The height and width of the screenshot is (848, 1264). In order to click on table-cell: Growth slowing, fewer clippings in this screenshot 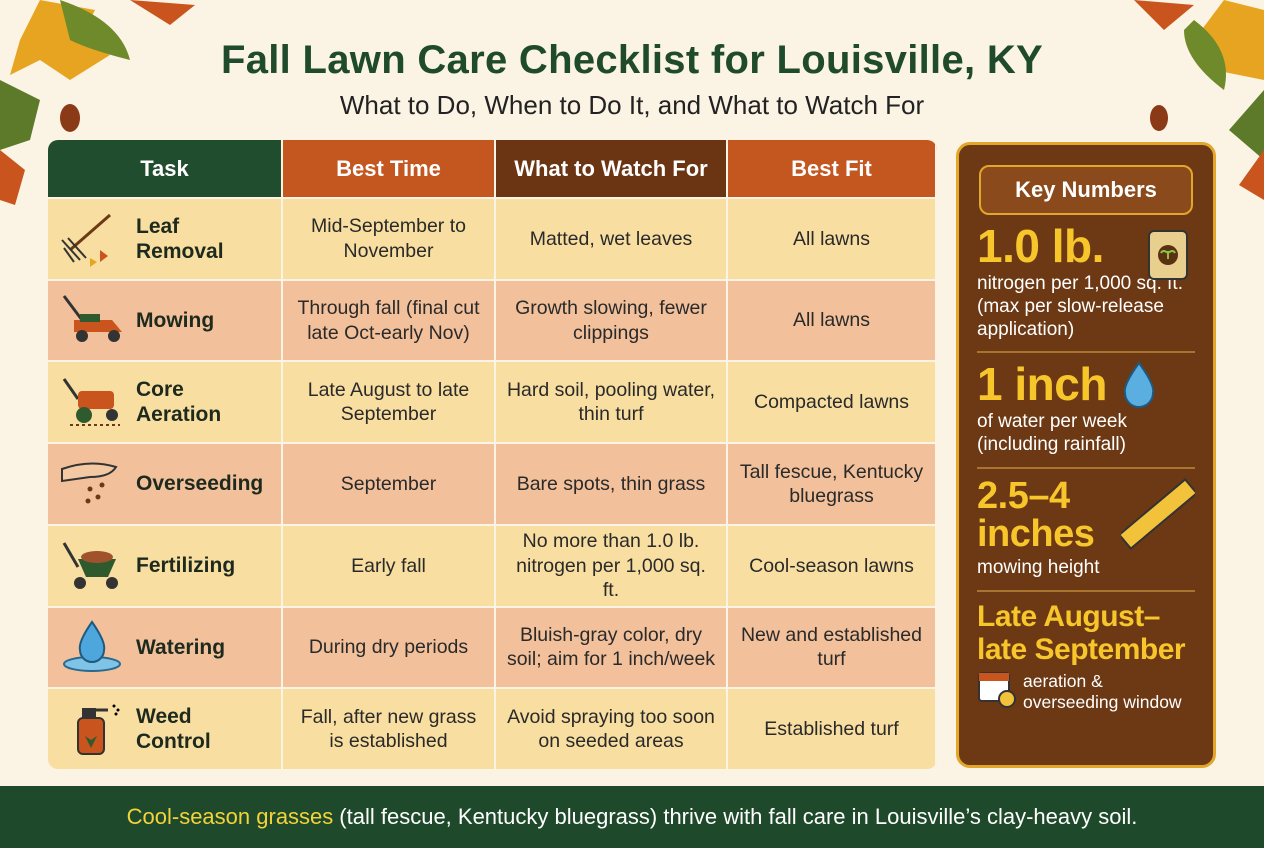, I will do `click(612, 319)`.